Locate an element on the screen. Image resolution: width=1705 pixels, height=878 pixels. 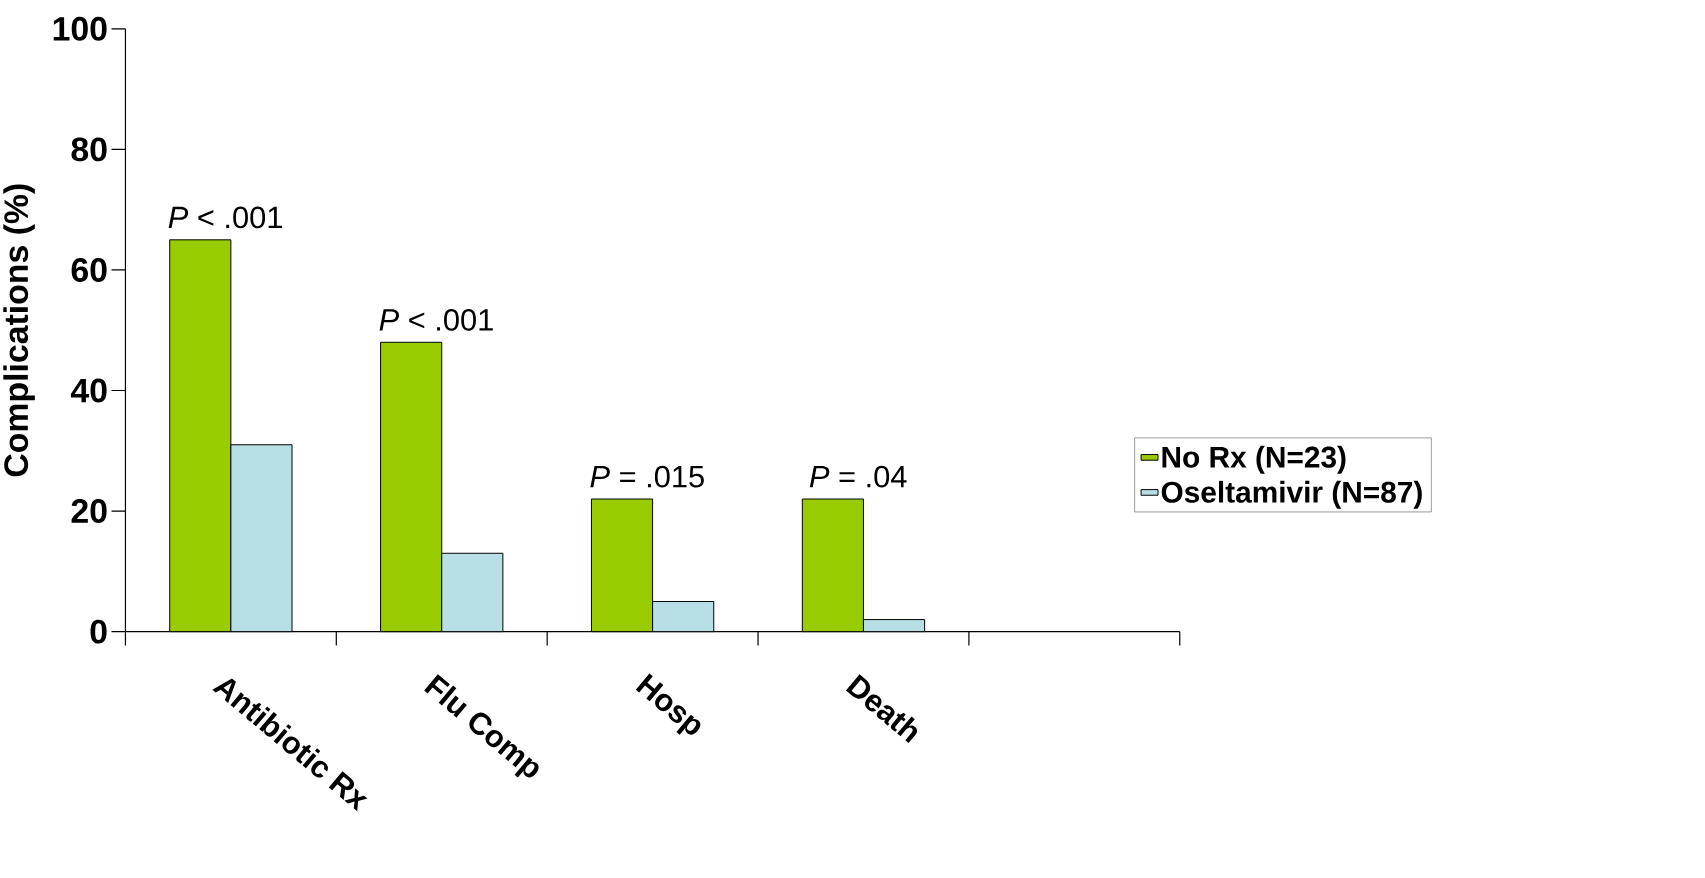
annotation: P = .04 is located at coordinates (858, 476).